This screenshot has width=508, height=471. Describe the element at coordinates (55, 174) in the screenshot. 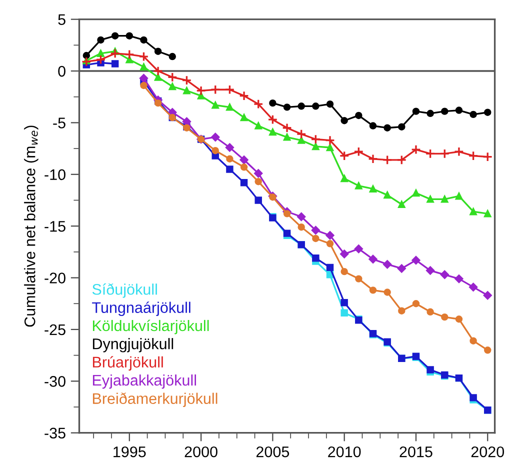

I see `y-tick-label: -10` at that location.